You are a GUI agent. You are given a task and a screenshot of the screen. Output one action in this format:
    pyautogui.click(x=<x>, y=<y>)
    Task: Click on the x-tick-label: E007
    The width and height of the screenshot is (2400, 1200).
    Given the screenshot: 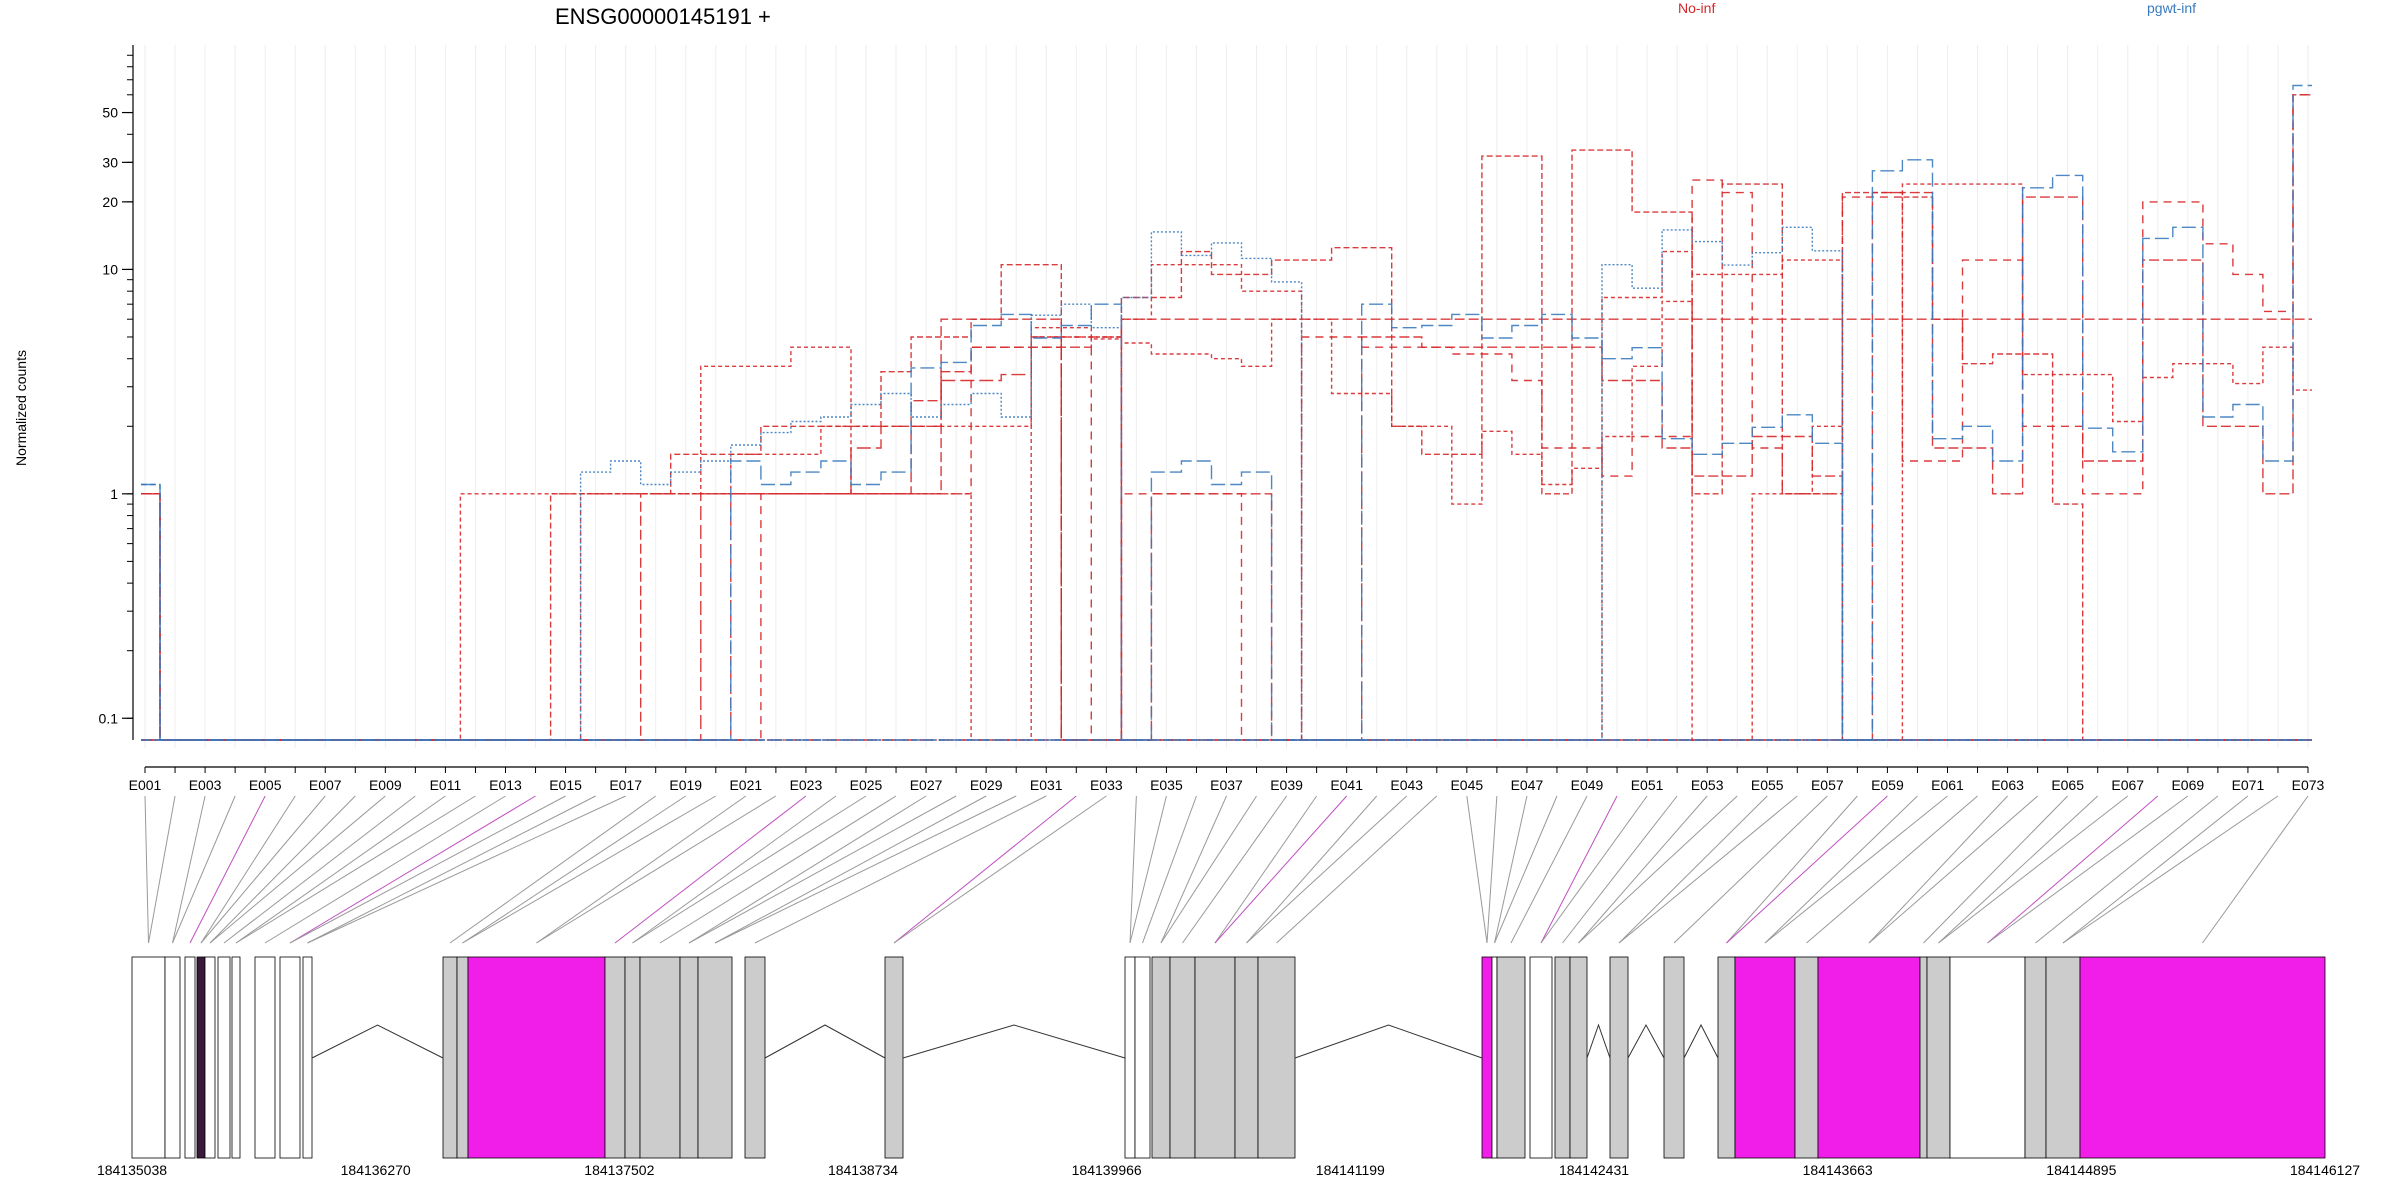 What is the action you would take?
    pyautogui.click(x=325, y=785)
    